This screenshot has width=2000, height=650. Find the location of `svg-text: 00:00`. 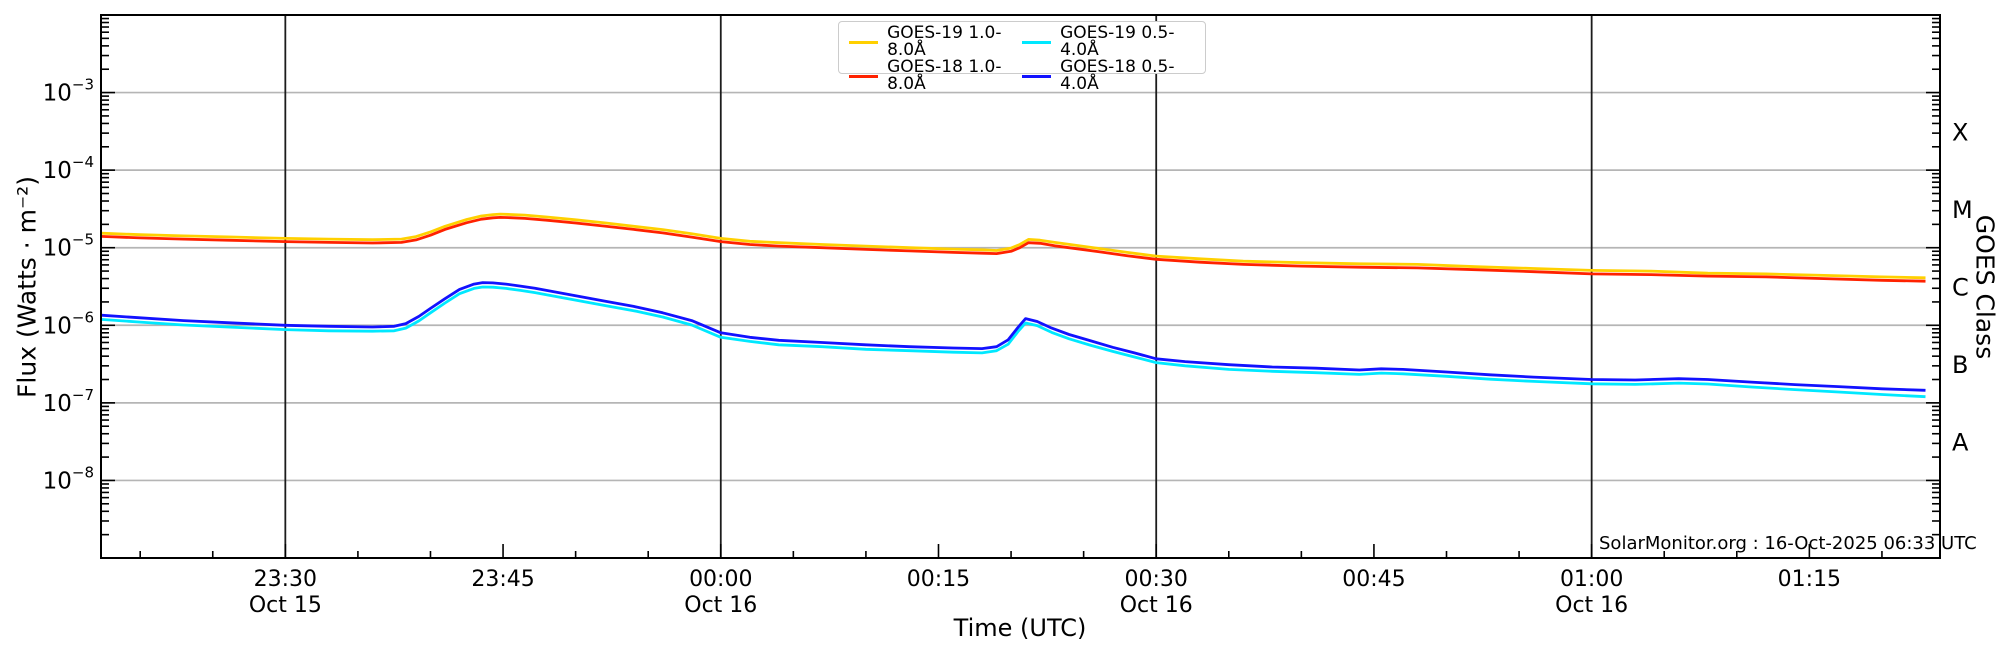

svg-text: 00:00 is located at coordinates (720, 579).